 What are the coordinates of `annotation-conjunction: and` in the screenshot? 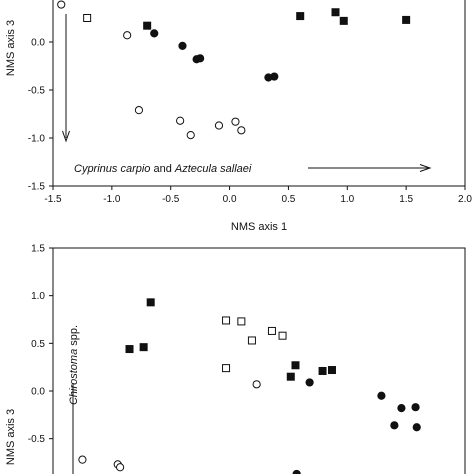 It's located at (162, 169).